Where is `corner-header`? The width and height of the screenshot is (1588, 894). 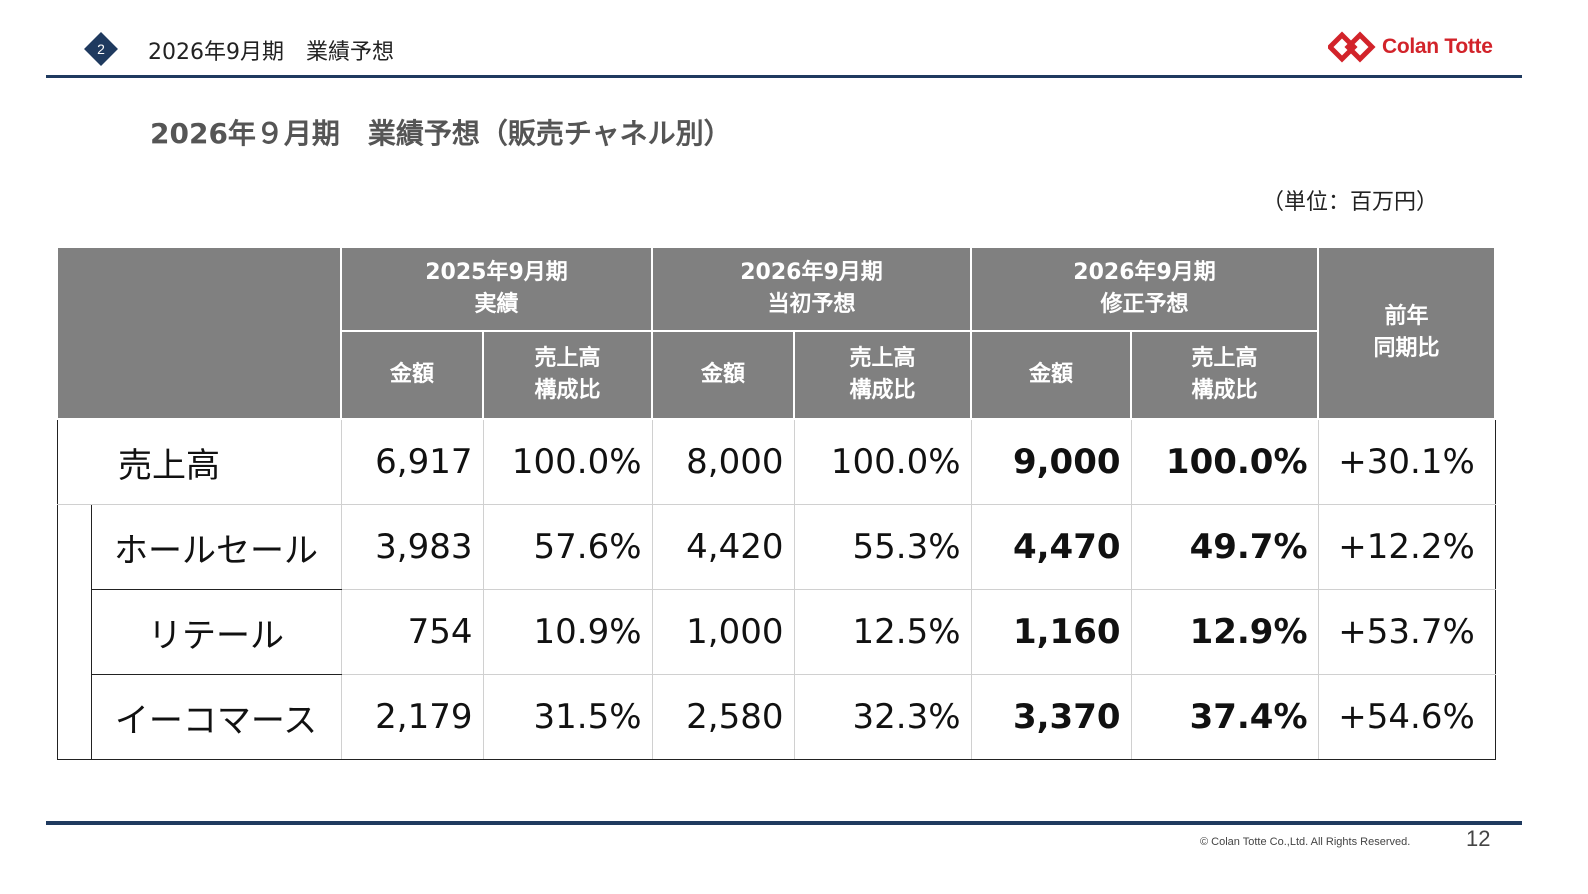
corner-header is located at coordinates (199, 333).